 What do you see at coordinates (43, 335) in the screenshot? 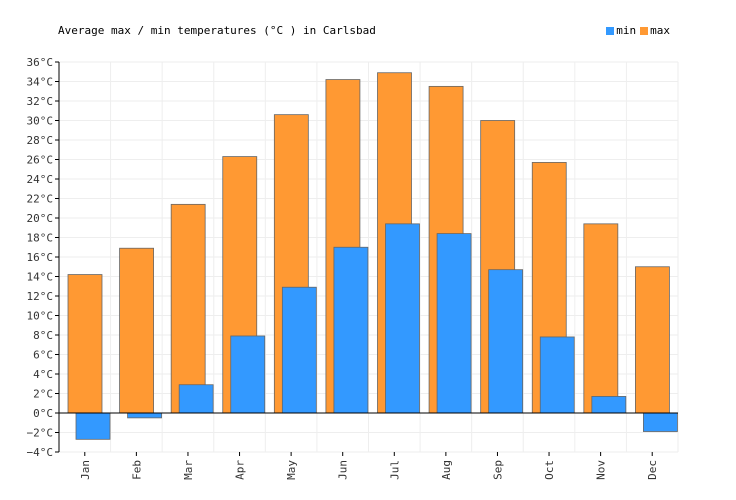
I see `y-tick-label: 8°C` at bounding box center [43, 335].